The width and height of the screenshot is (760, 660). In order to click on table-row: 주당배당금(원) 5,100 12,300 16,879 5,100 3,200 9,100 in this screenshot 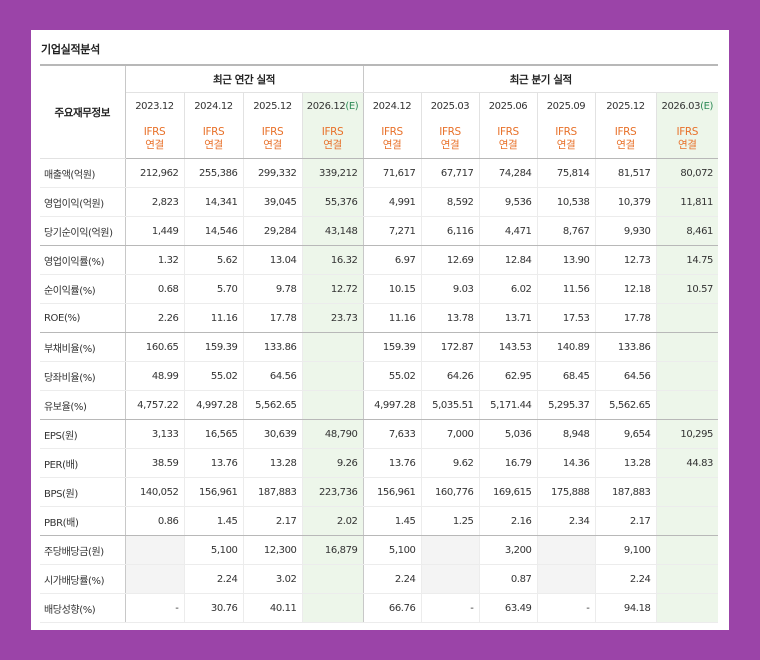, I will do `click(379, 550)`.